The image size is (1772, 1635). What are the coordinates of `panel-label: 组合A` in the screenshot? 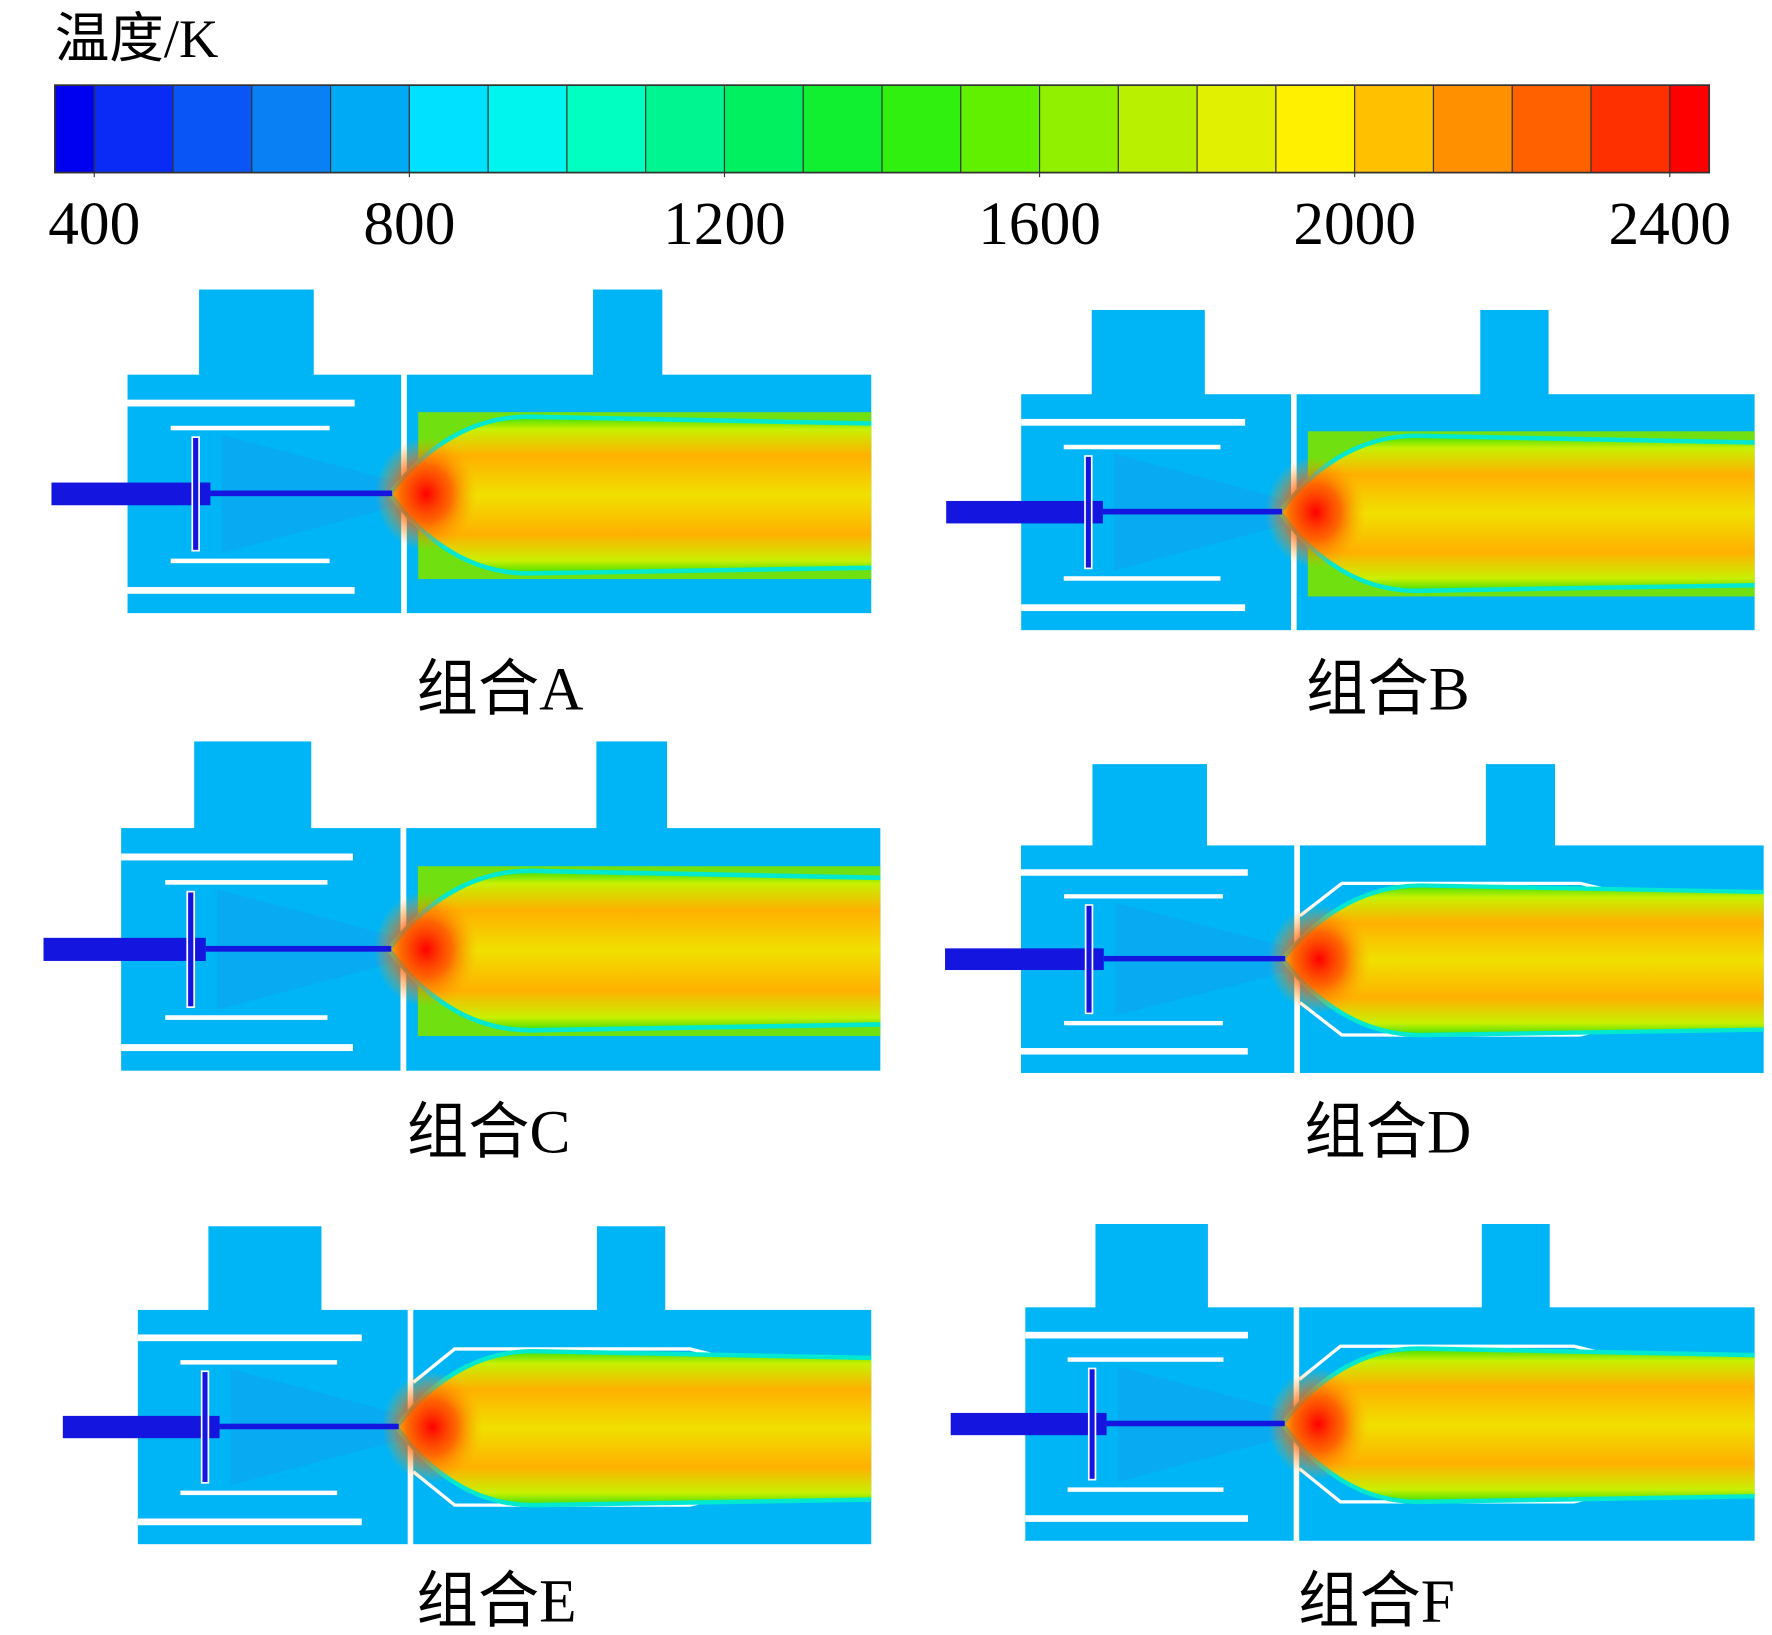 It's located at (500, 690).